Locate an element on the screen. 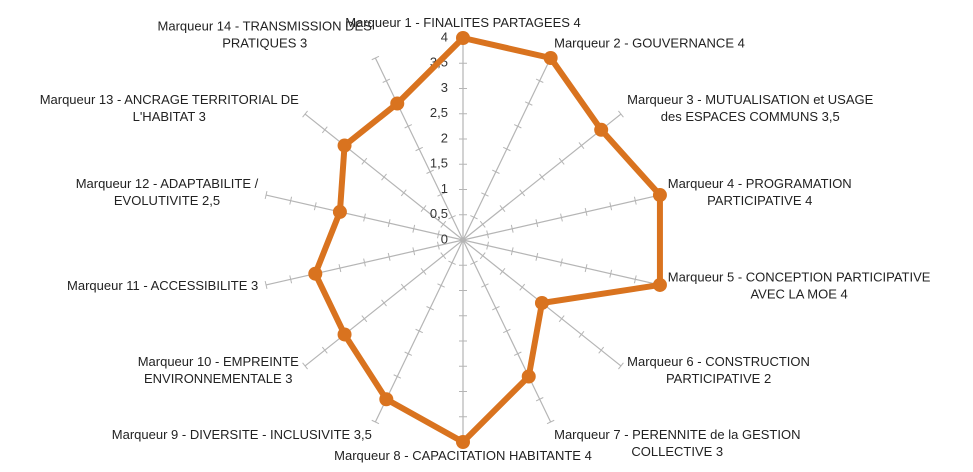 The width and height of the screenshot is (973, 472). category-label: des ESPACES COMMUNS 3,5 is located at coordinates (750, 116).